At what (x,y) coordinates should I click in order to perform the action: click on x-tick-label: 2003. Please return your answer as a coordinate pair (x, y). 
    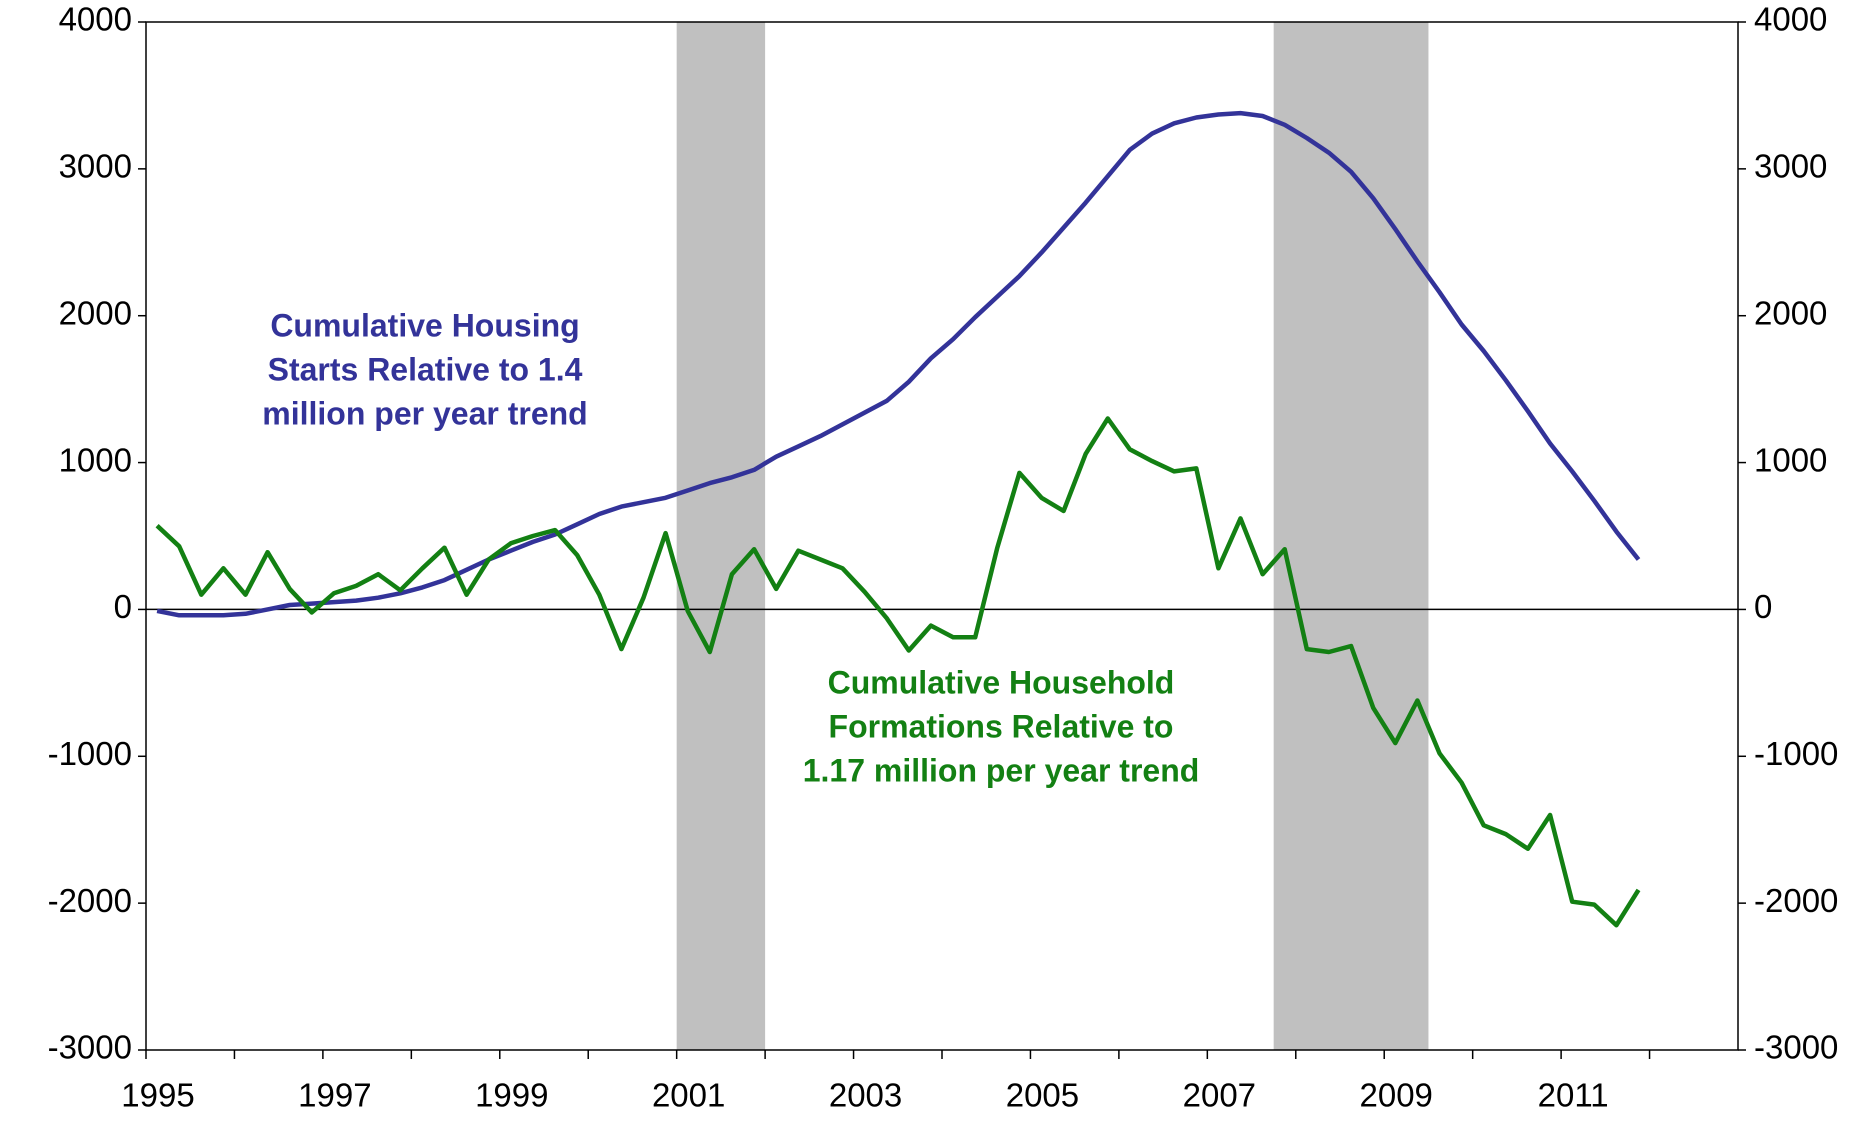
    Looking at the image, I should click on (865, 1095).